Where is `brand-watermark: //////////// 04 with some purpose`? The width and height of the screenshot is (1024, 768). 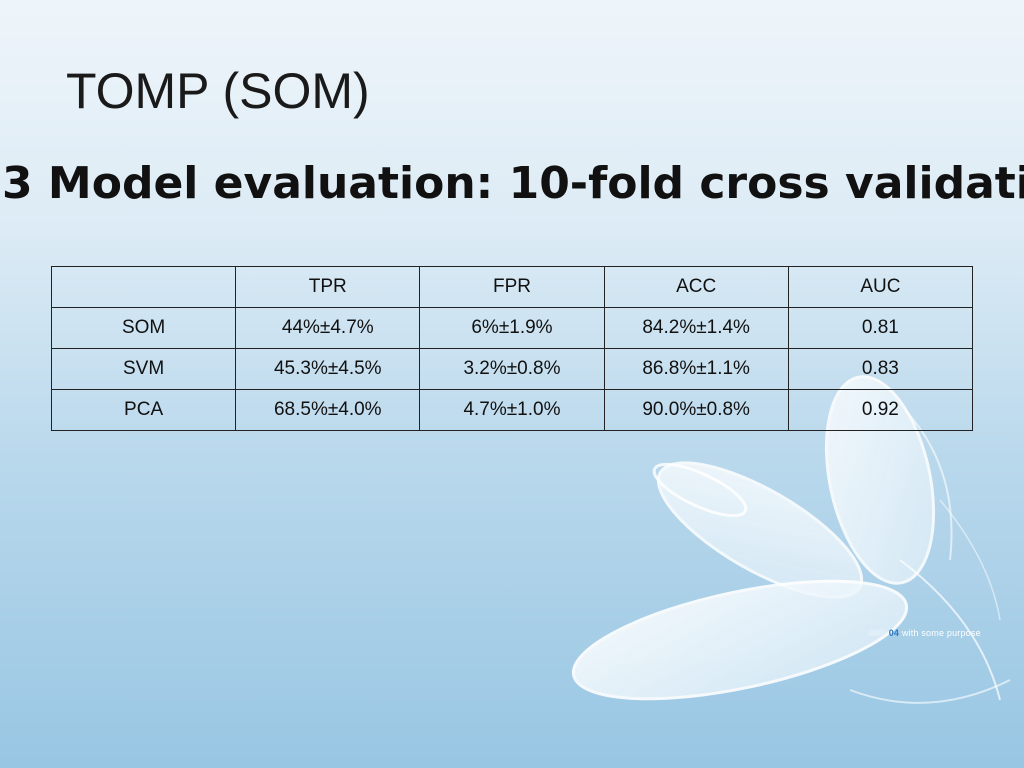
brand-watermark: //////////// 04 with some purpose is located at coordinates (924, 633).